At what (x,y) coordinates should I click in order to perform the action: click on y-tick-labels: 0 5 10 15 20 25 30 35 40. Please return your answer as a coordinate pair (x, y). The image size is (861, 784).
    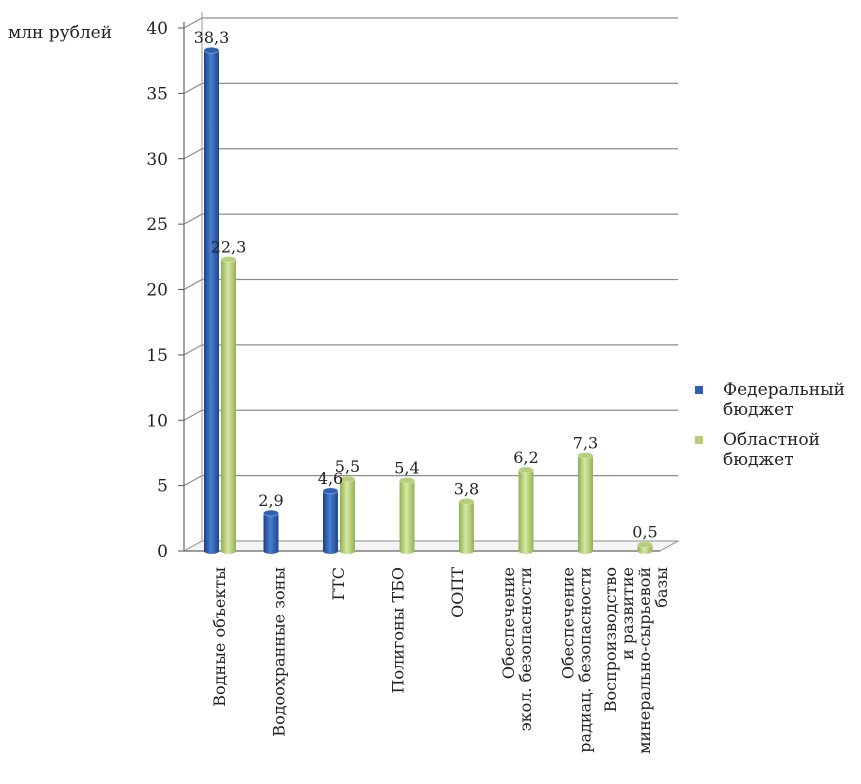
    Looking at the image, I should click on (157, 290).